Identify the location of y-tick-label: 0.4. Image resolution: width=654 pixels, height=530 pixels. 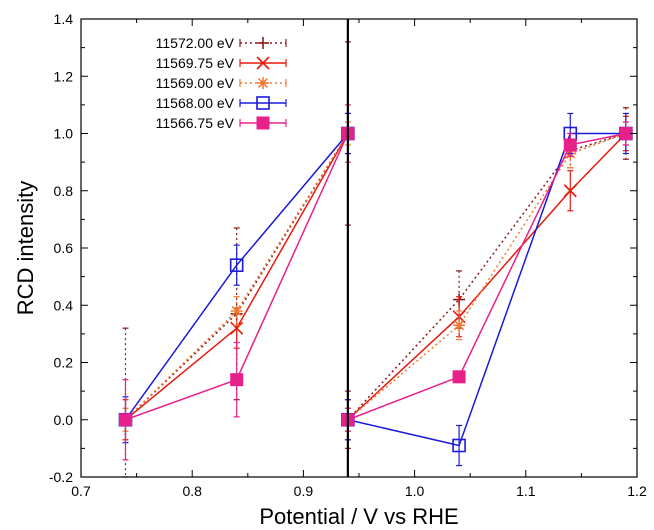
(64, 305).